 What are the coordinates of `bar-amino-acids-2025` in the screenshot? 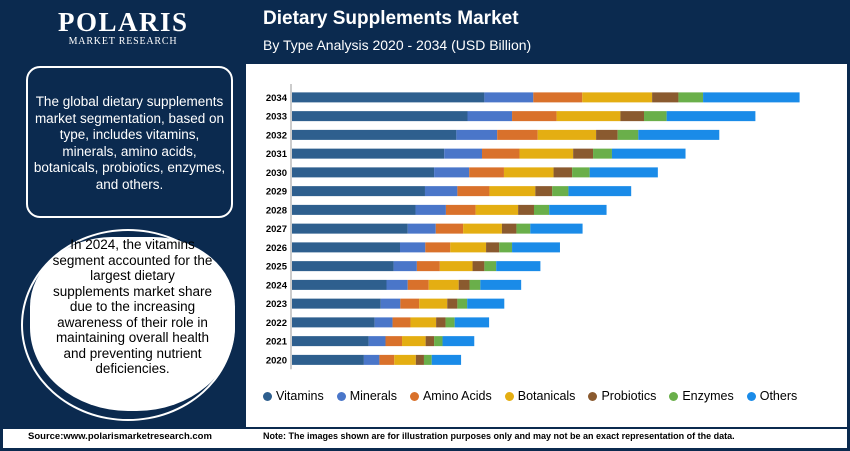 It's located at (428, 266).